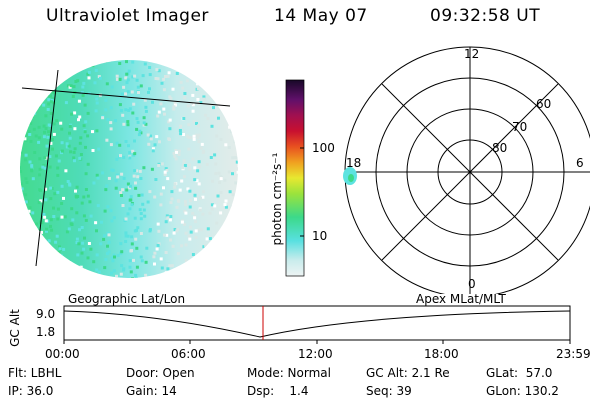 The height and width of the screenshot is (400, 600). What do you see at coordinates (354, 163) in the screenshot?
I see `mlt-label-18: 18` at bounding box center [354, 163].